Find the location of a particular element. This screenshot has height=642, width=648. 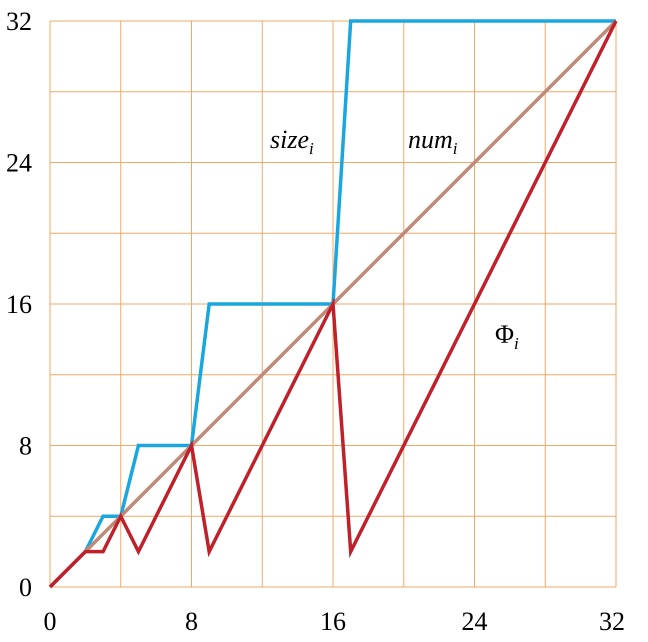

series-label-phi: Φi is located at coordinates (507, 336).